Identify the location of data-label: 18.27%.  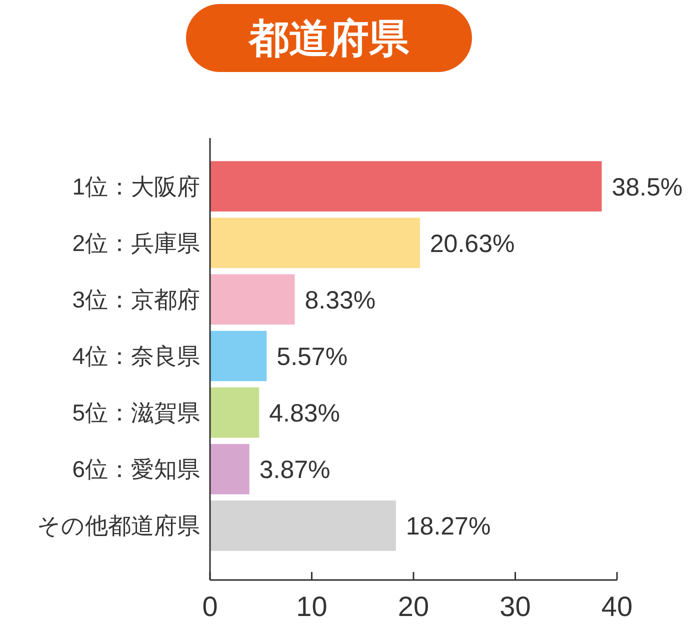
(448, 526).